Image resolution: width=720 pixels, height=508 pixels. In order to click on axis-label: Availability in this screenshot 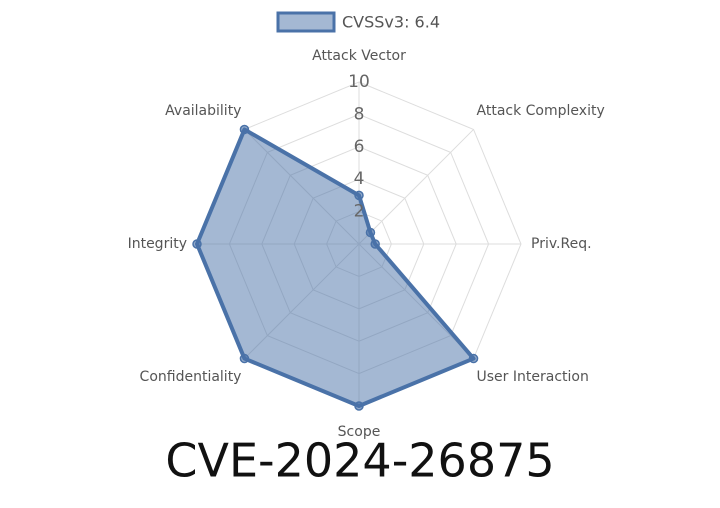, I will do `click(203, 111)`.